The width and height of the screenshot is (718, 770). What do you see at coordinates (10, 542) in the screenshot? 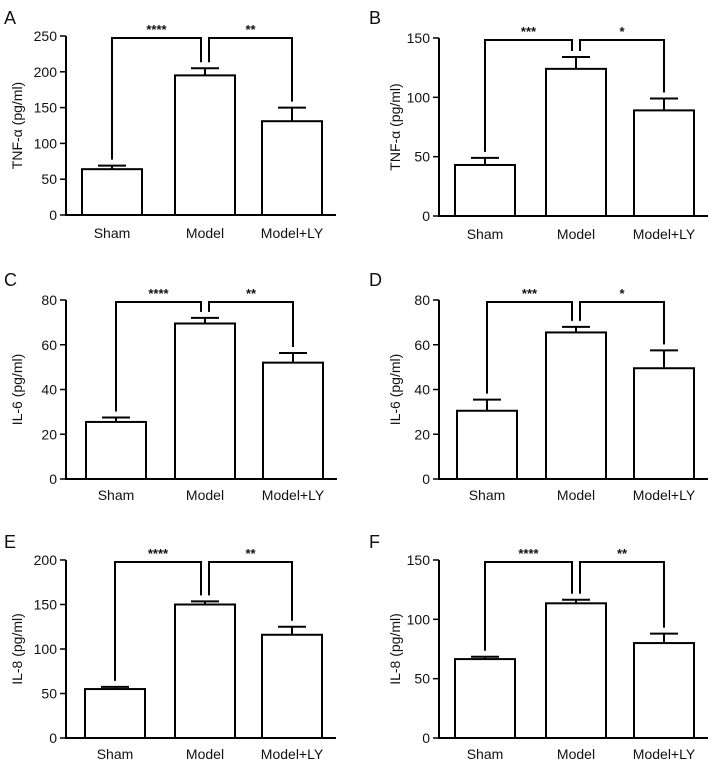
I see `panel-letter: E` at bounding box center [10, 542].